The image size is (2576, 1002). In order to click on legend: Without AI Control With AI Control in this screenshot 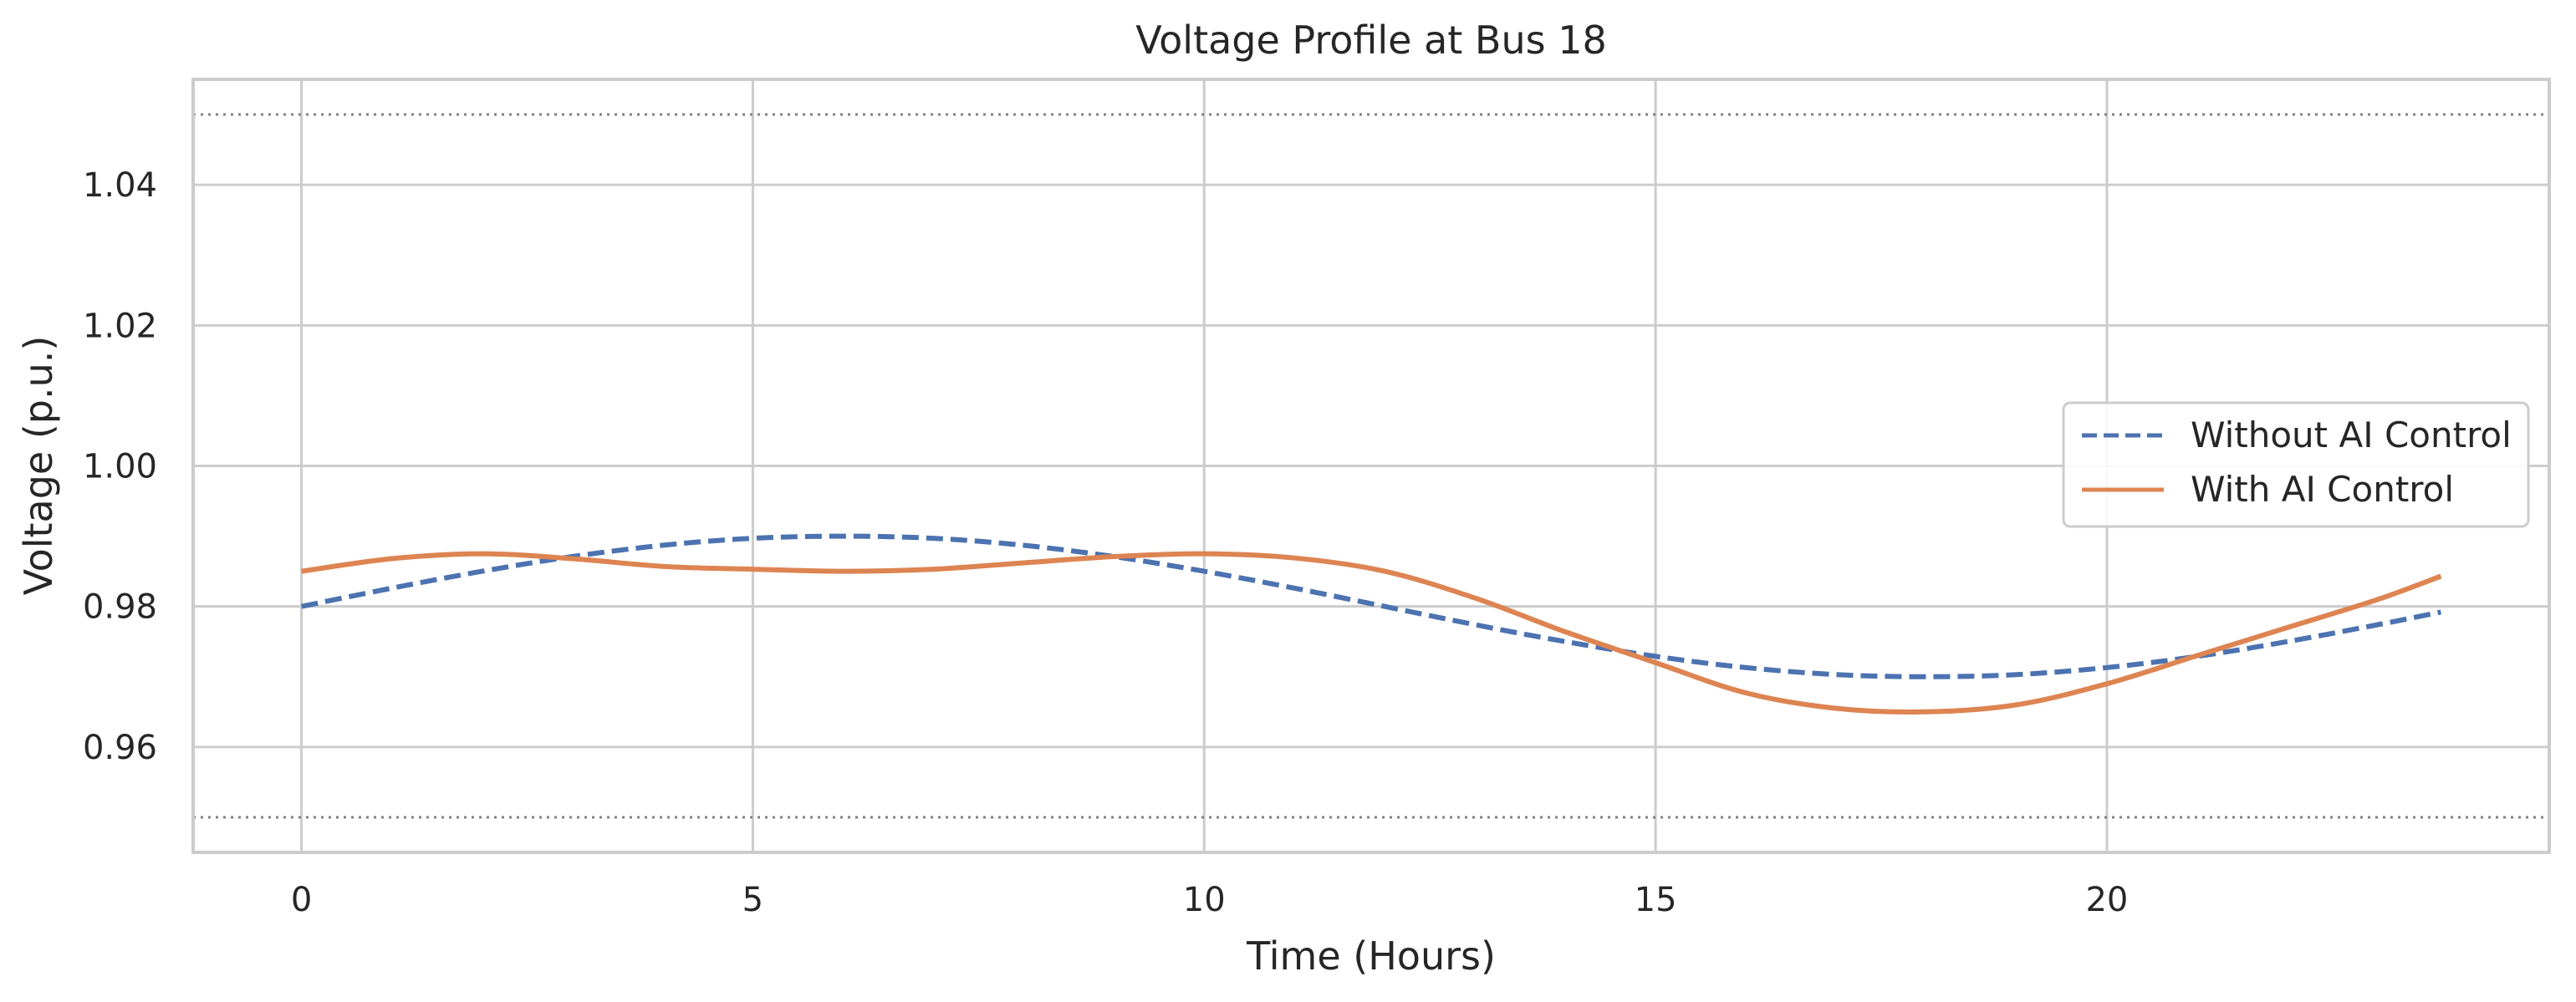, I will do `click(2296, 464)`.